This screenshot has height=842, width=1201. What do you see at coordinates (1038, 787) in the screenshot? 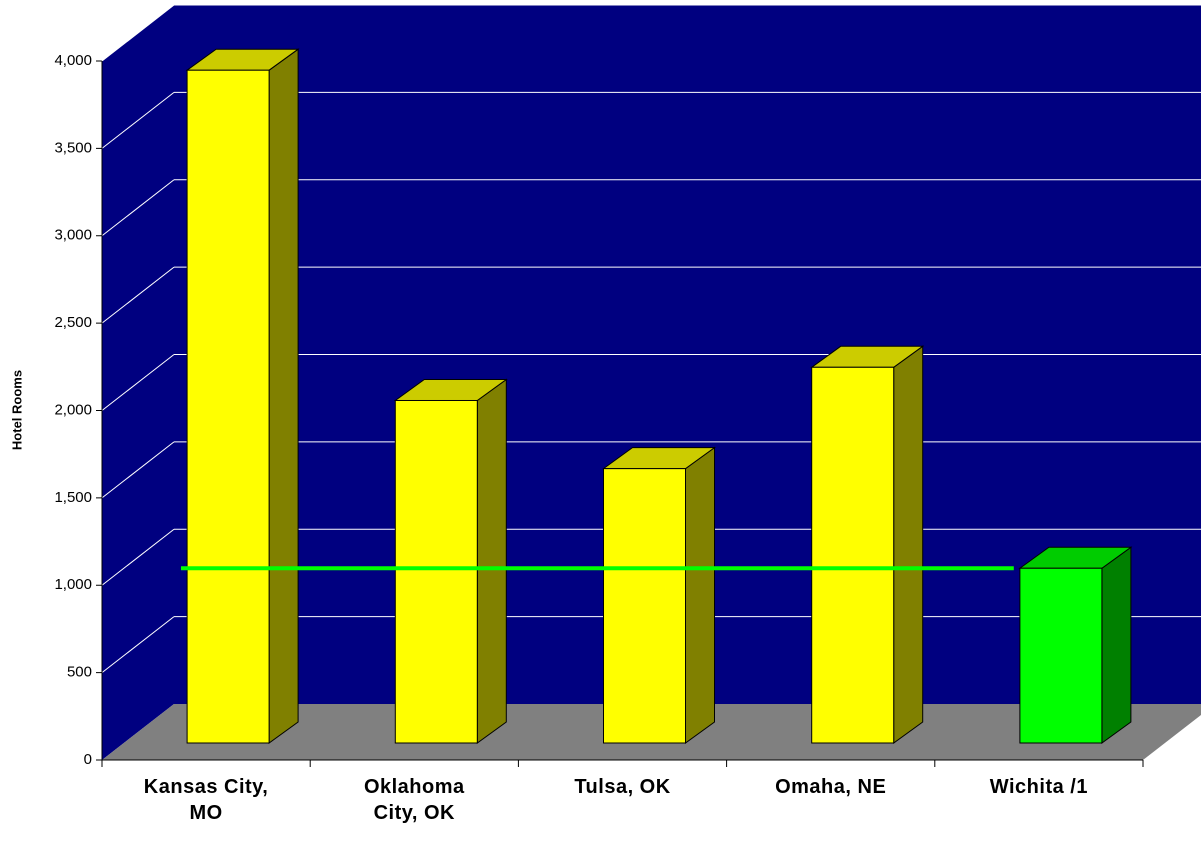
I see `x-tick-label: Wichita /1` at bounding box center [1038, 787].